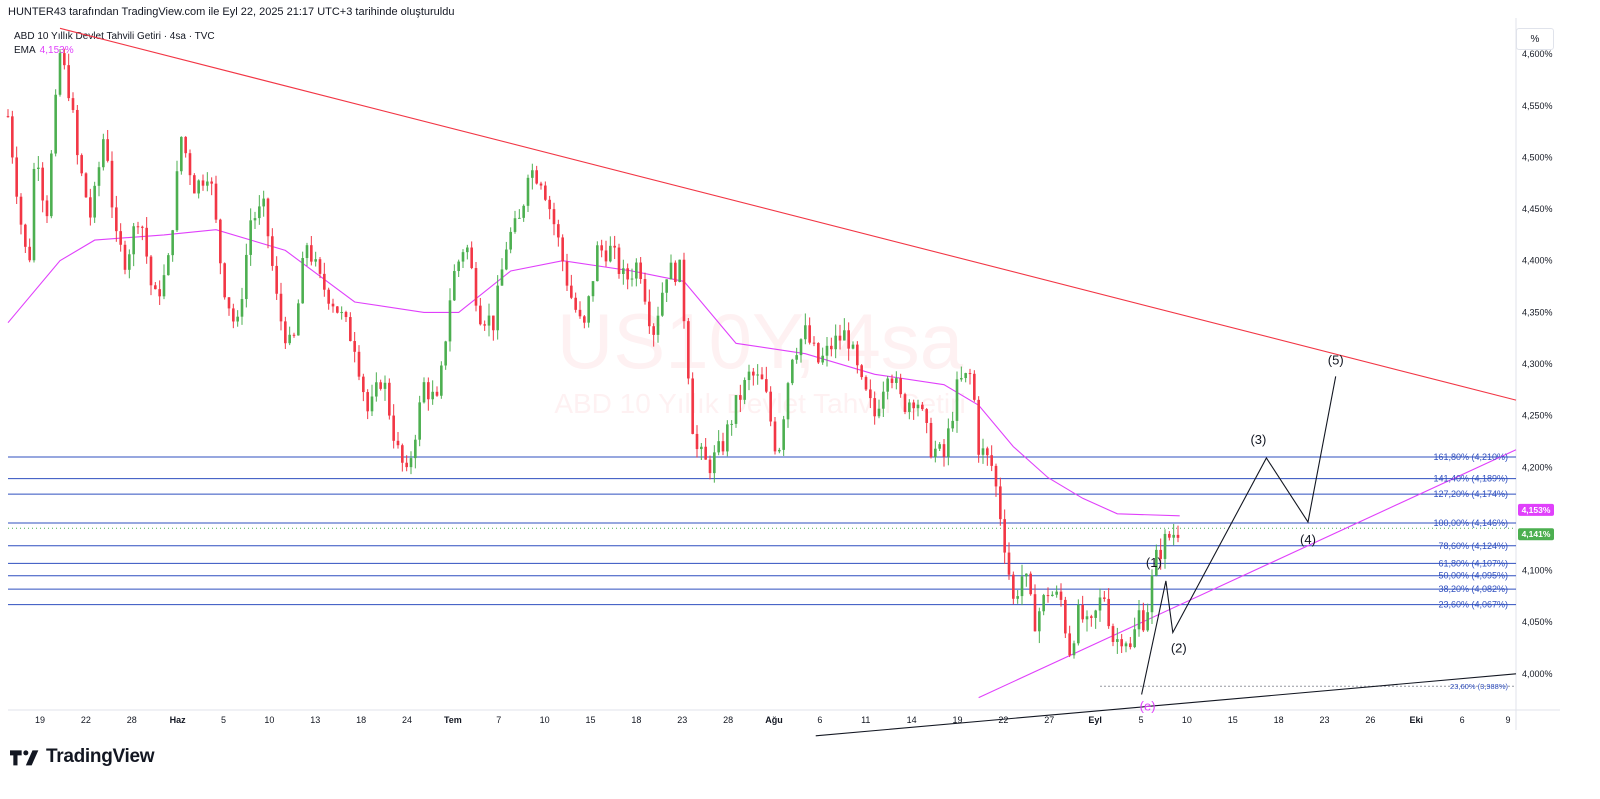 This screenshot has height=799, width=1600. What do you see at coordinates (1233, 720) in the screenshot?
I see `time-tick-label: 15` at bounding box center [1233, 720].